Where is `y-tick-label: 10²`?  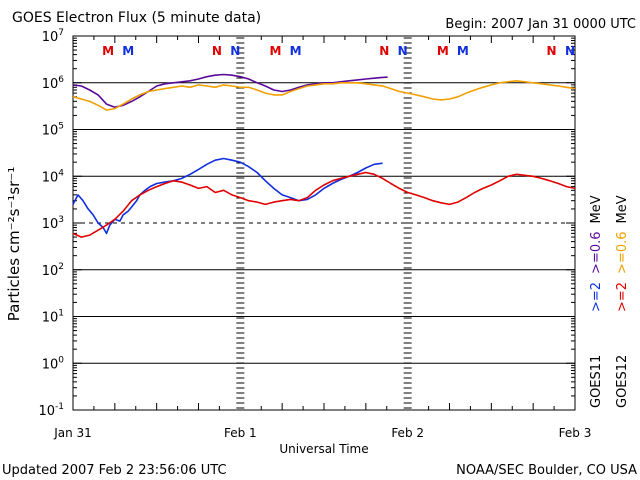 y-tick-label: 10² is located at coordinates (53, 270).